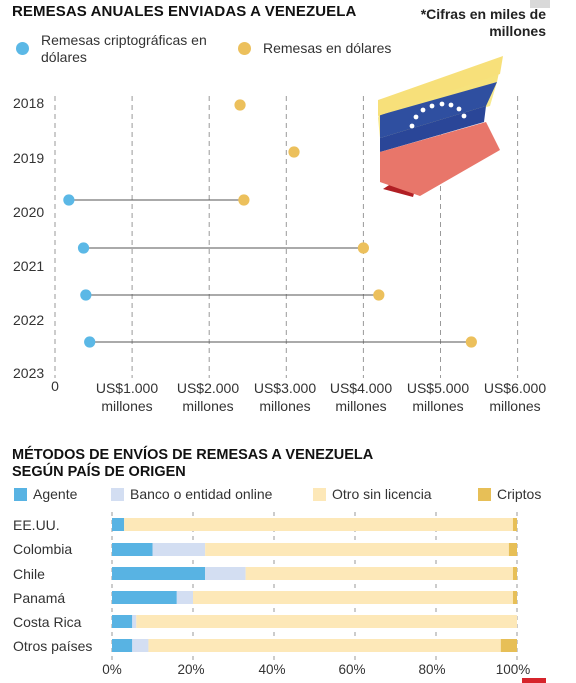 This screenshot has width=576, height=683. Describe the element at coordinates (29, 158) in the screenshot. I see `year-label-2019: 2019` at that location.